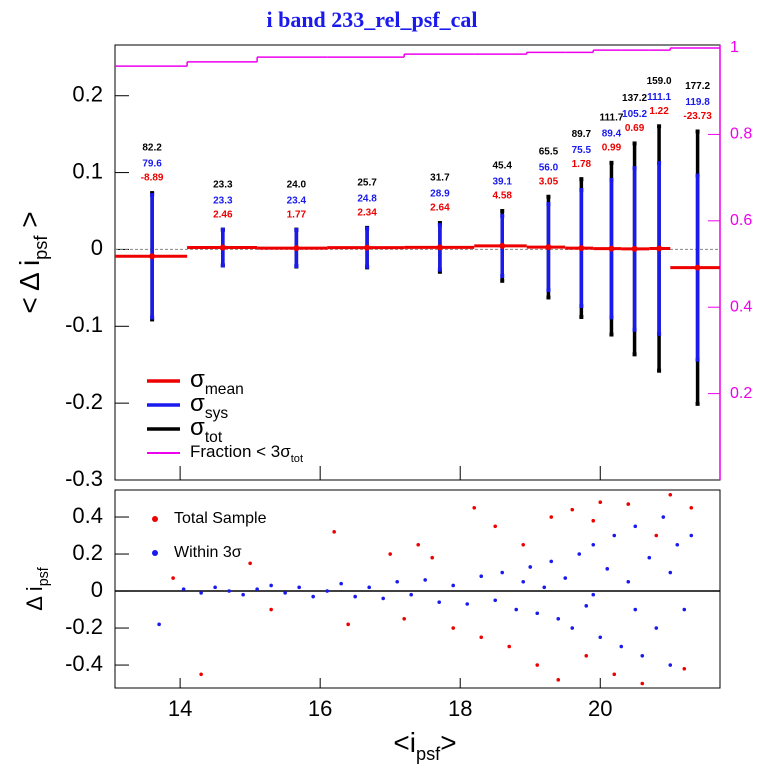 This screenshot has width=768, height=779. Describe the element at coordinates (582, 134) in the screenshot. I see `value-label: 89.7` at that location.